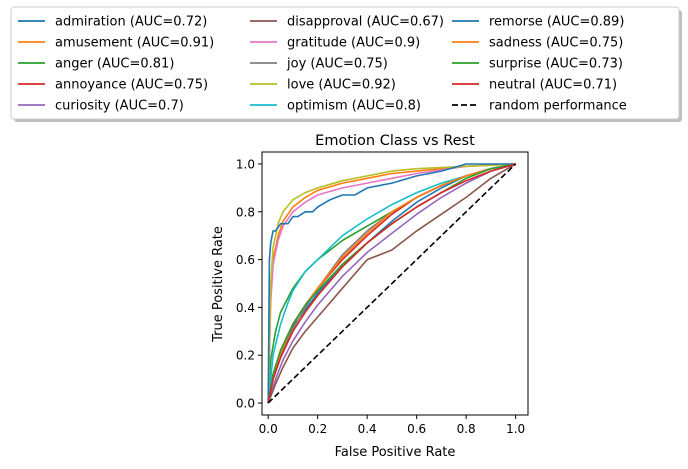  I want to click on x-tick-label: 0.8, so click(466, 429).